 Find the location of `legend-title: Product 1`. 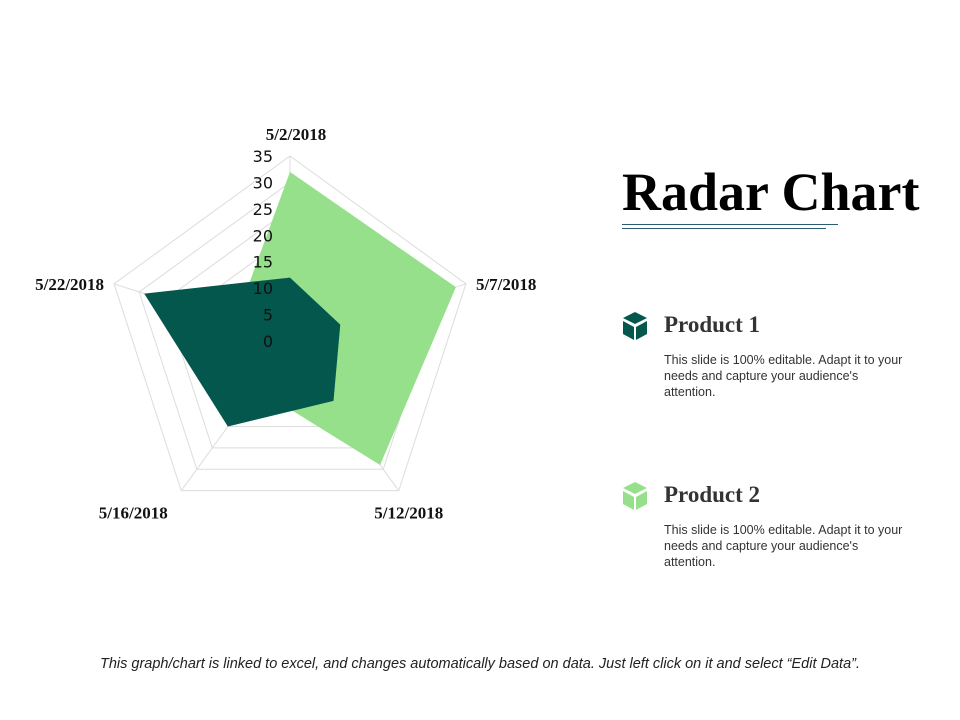

legend-title: Product 1 is located at coordinates (712, 324).